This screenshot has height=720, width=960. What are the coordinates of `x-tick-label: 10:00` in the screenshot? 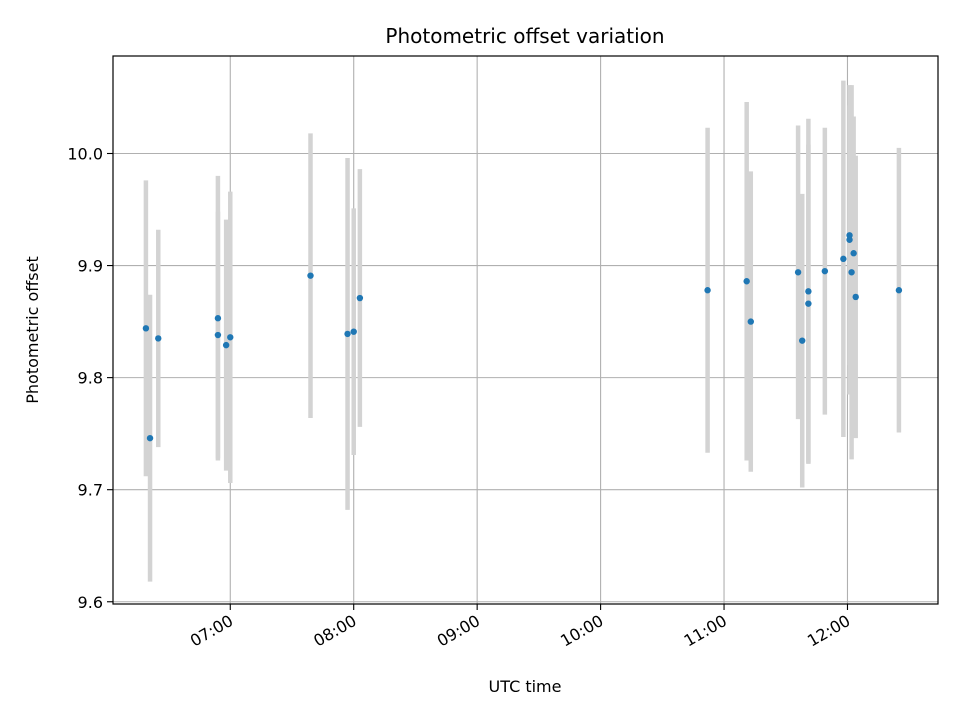 It's located at (581, 631).